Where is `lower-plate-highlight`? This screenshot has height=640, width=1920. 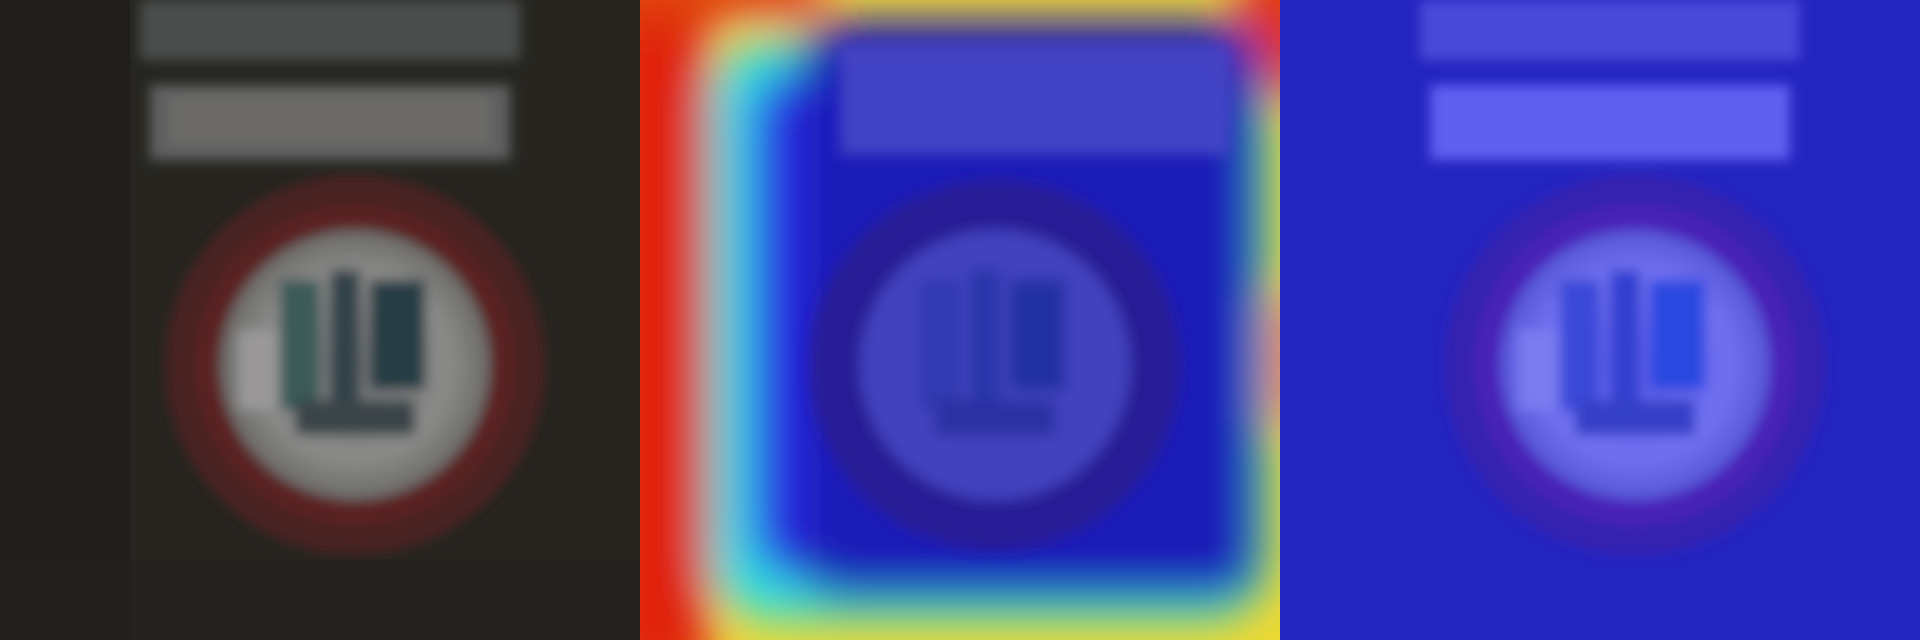 lower-plate-highlight is located at coordinates (330, 120).